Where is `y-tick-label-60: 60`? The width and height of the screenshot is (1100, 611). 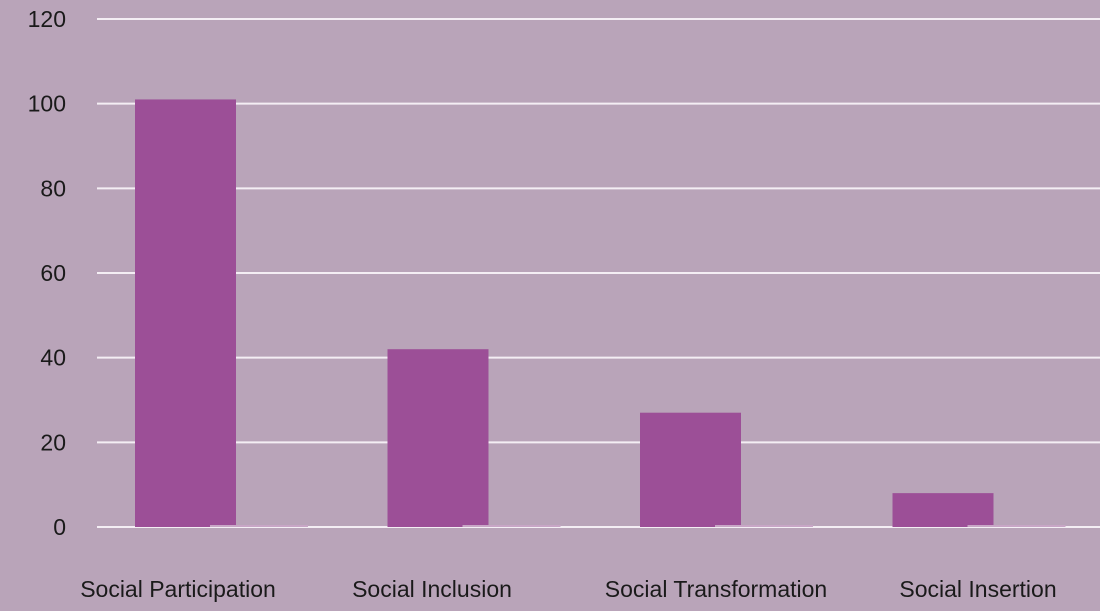 y-tick-label-60: 60 is located at coordinates (53, 273).